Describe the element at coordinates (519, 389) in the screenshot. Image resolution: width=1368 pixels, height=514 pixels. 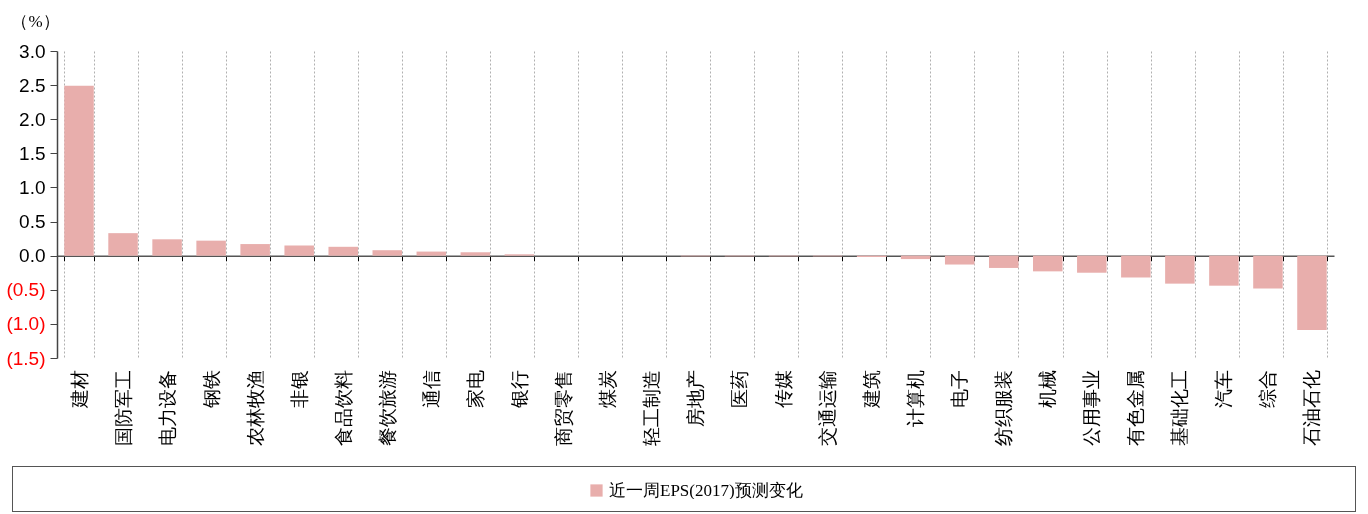
I see `x-tick-label: 银行` at that location.